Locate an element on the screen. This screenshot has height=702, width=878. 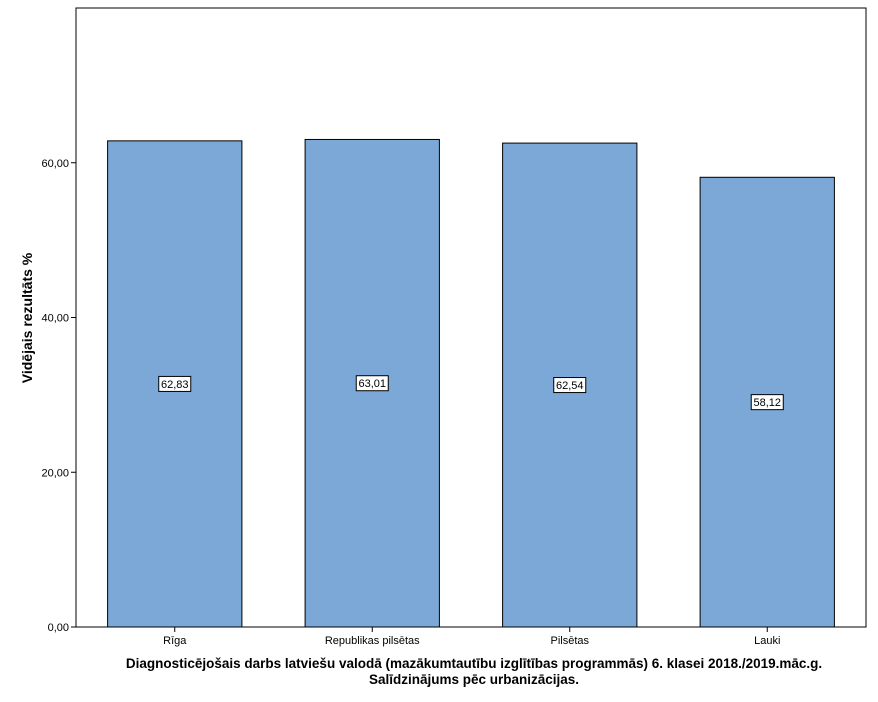
y-tick-label: 40,00 is located at coordinates (55, 319).